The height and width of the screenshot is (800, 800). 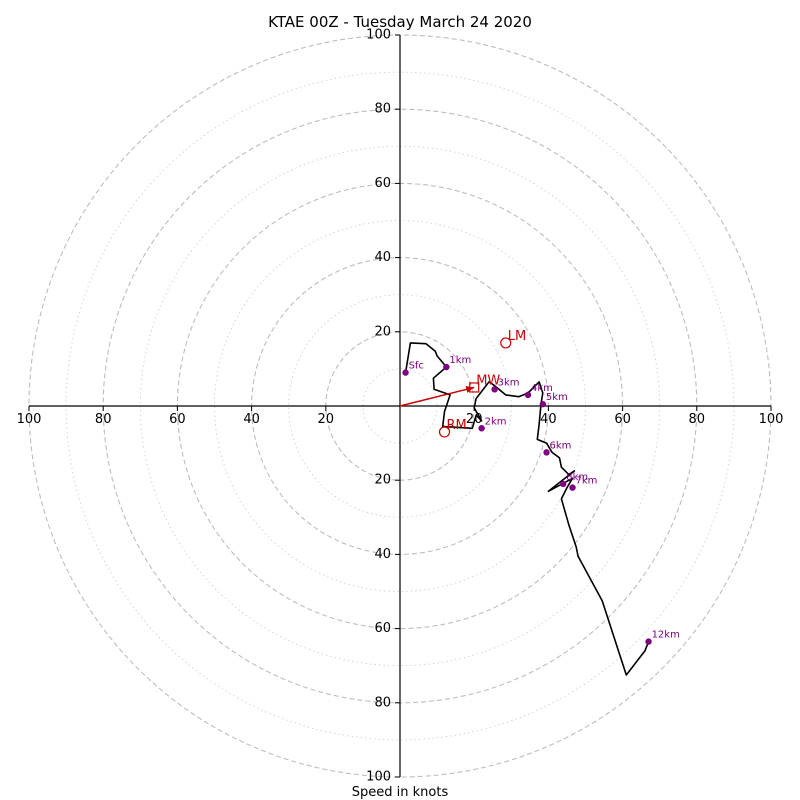 What do you see at coordinates (488, 380) in the screenshot?
I see `mean-wind-label: MW` at bounding box center [488, 380].